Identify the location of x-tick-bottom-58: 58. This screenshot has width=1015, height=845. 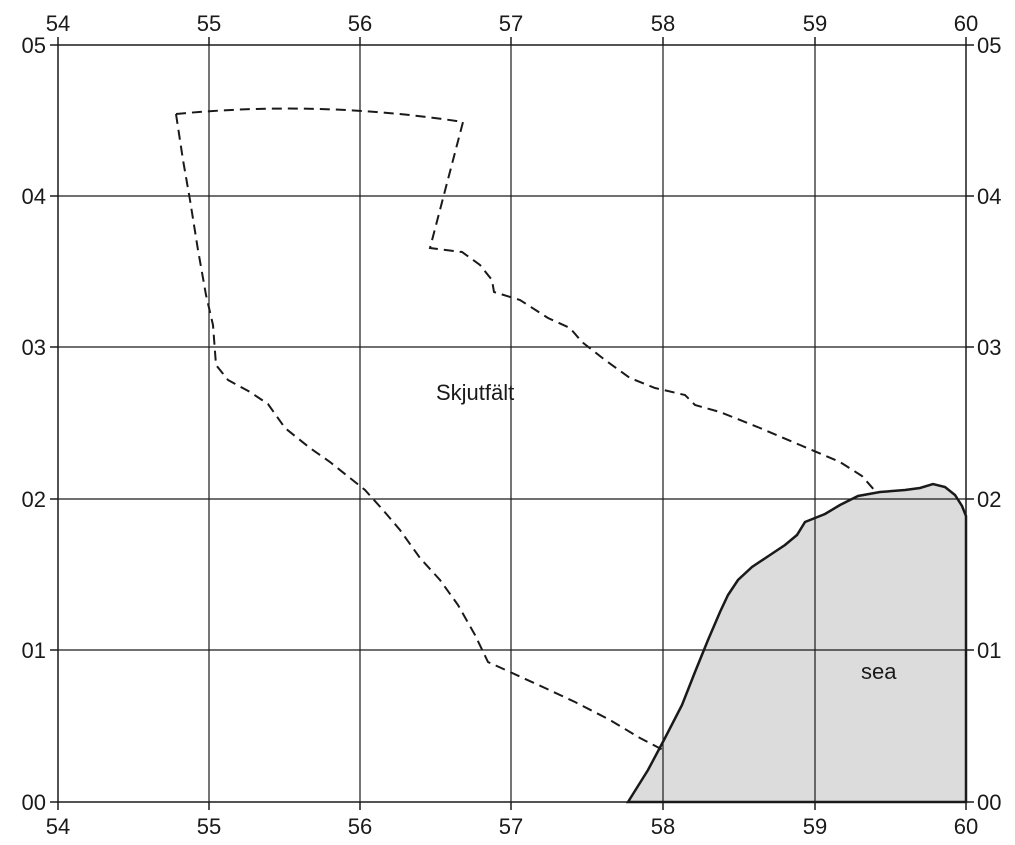
(663, 826).